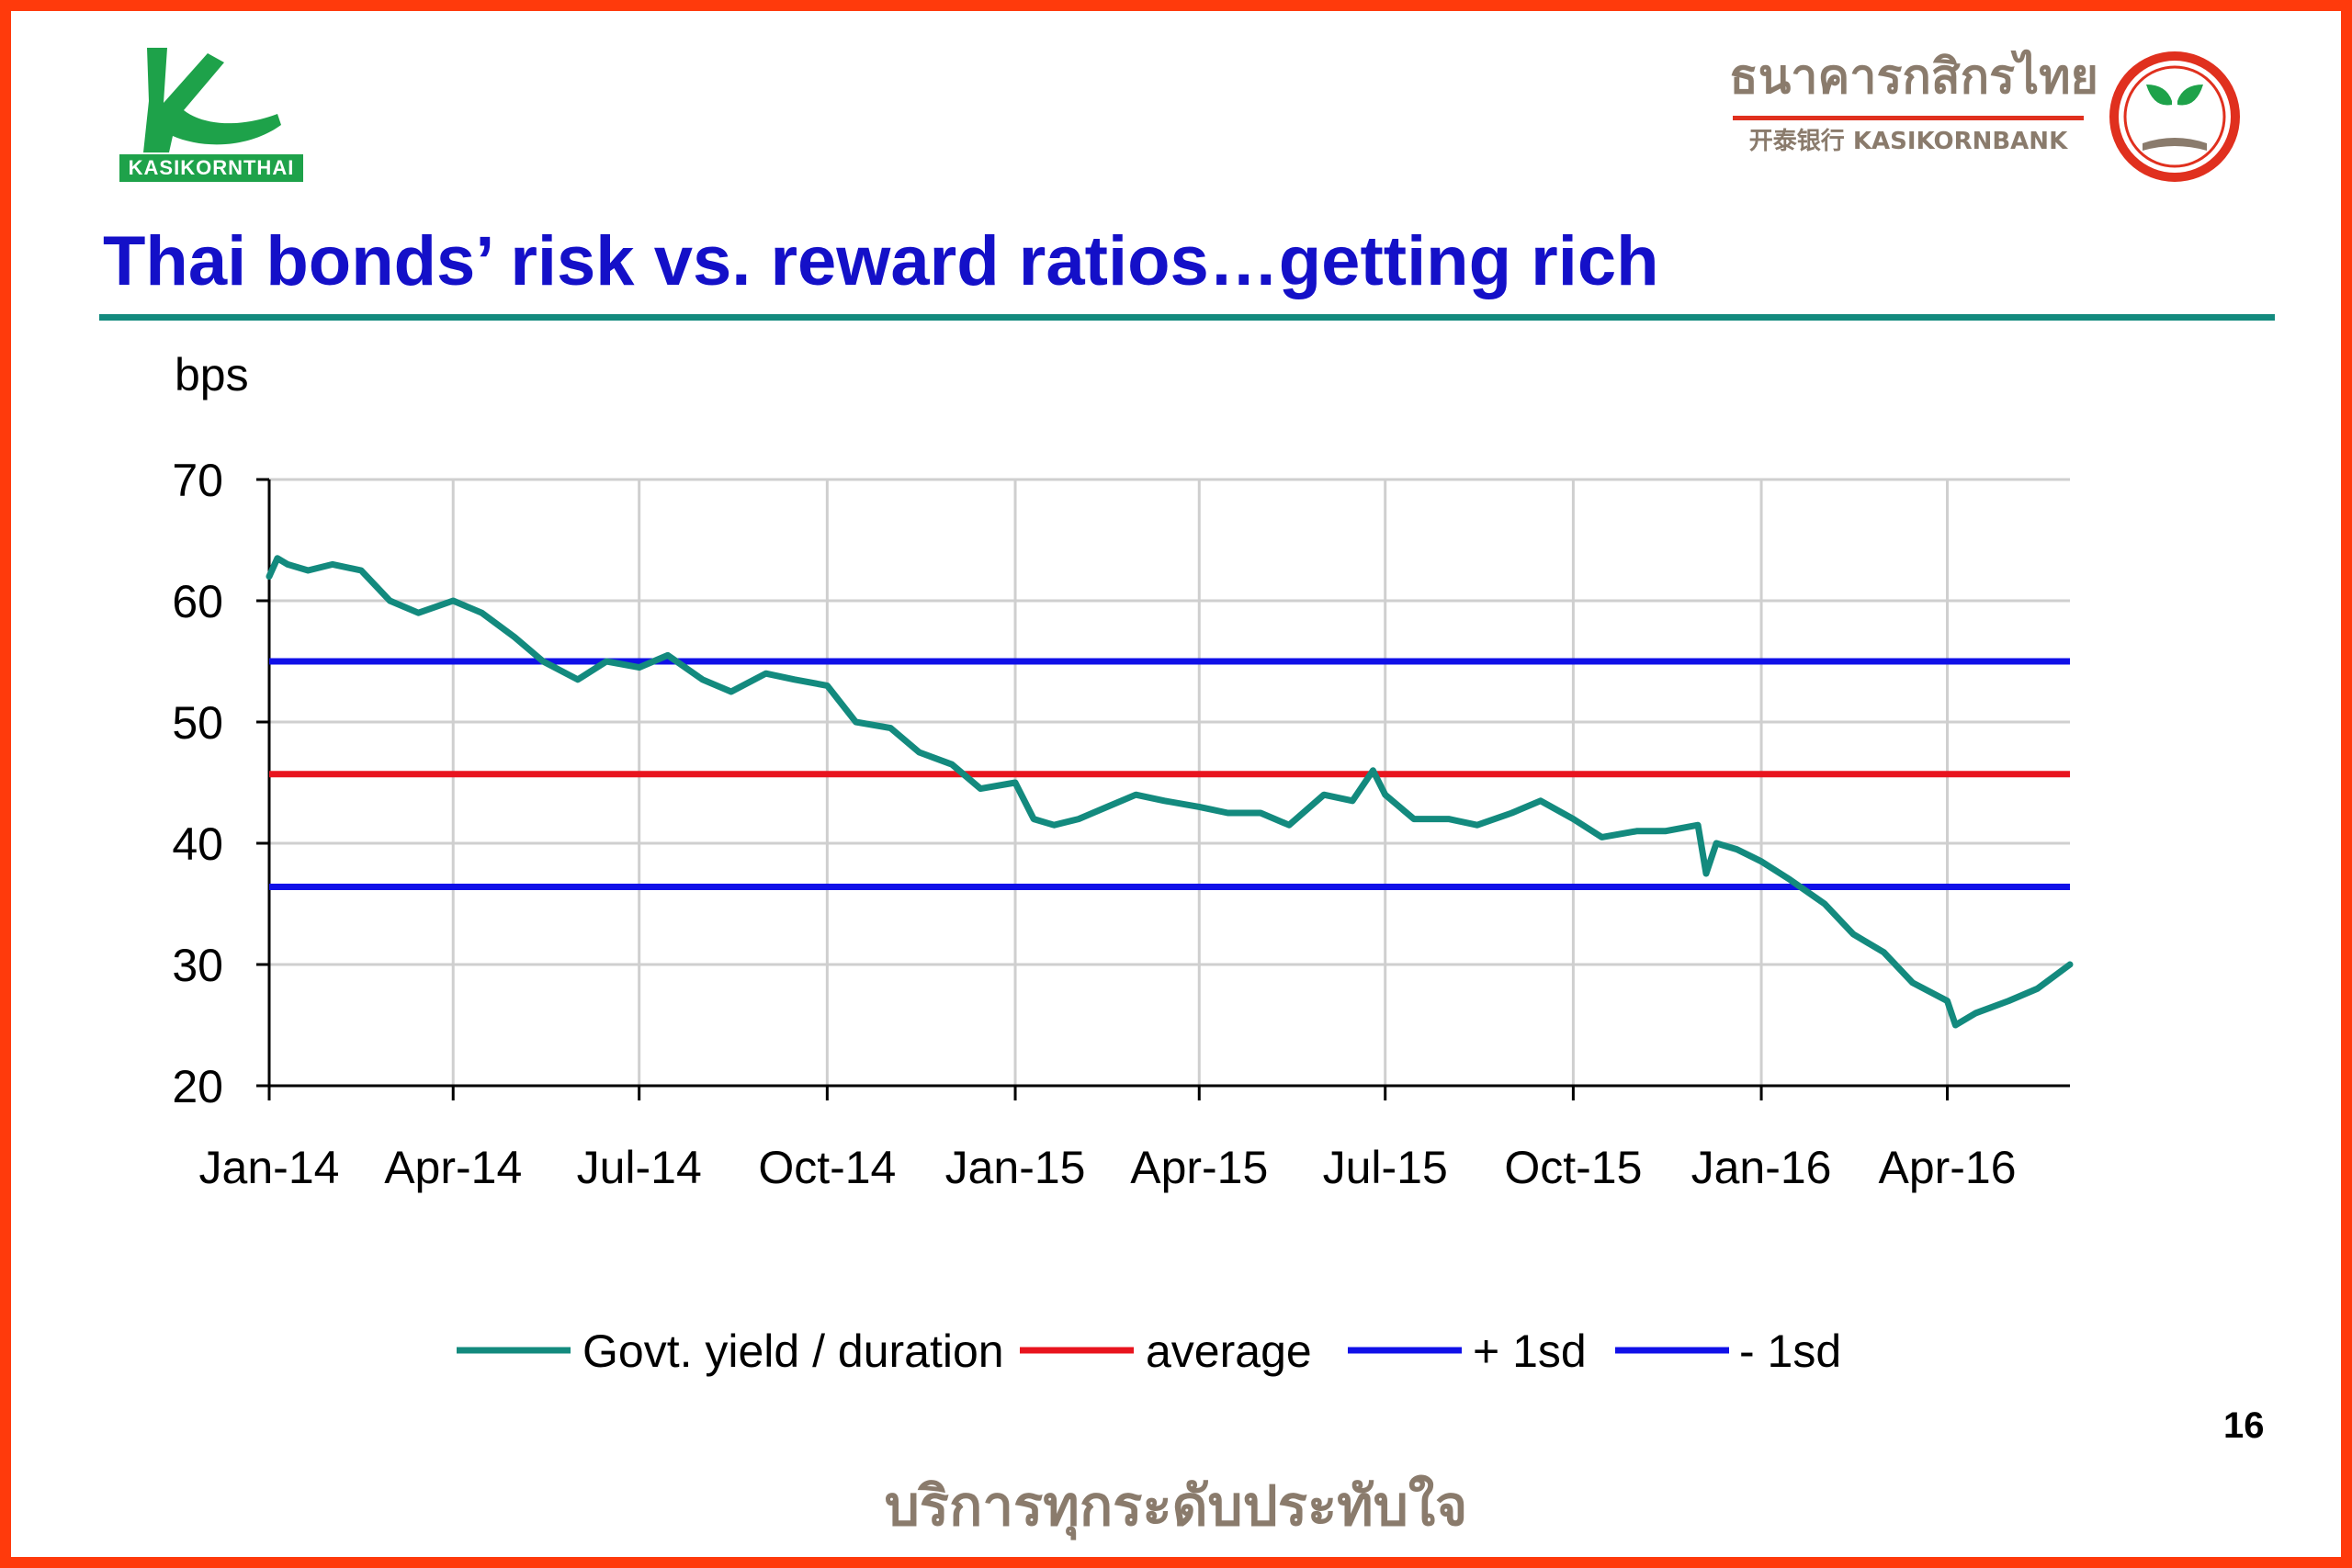 This screenshot has height=1568, width=2352. What do you see at coordinates (640, 1167) in the screenshot?
I see `x-tick-label: Jul-14` at bounding box center [640, 1167].